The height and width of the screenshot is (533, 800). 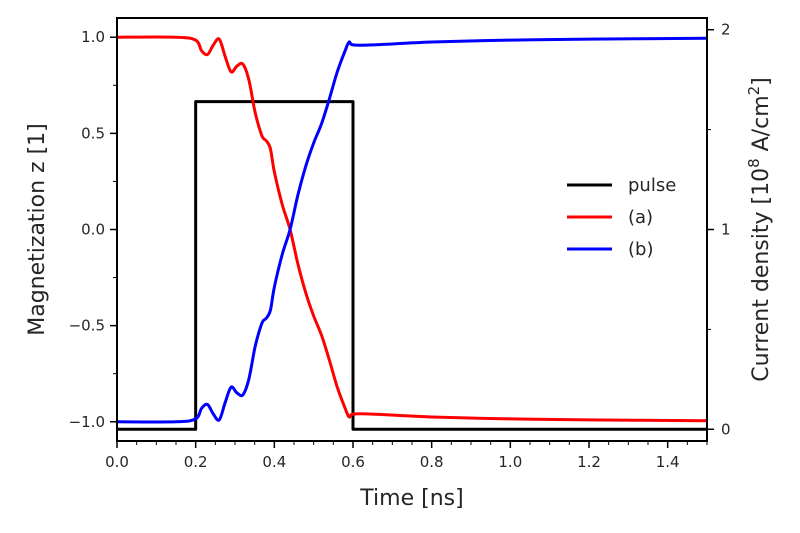 I want to click on legend: pulse (a) (b), so click(x=621, y=217).